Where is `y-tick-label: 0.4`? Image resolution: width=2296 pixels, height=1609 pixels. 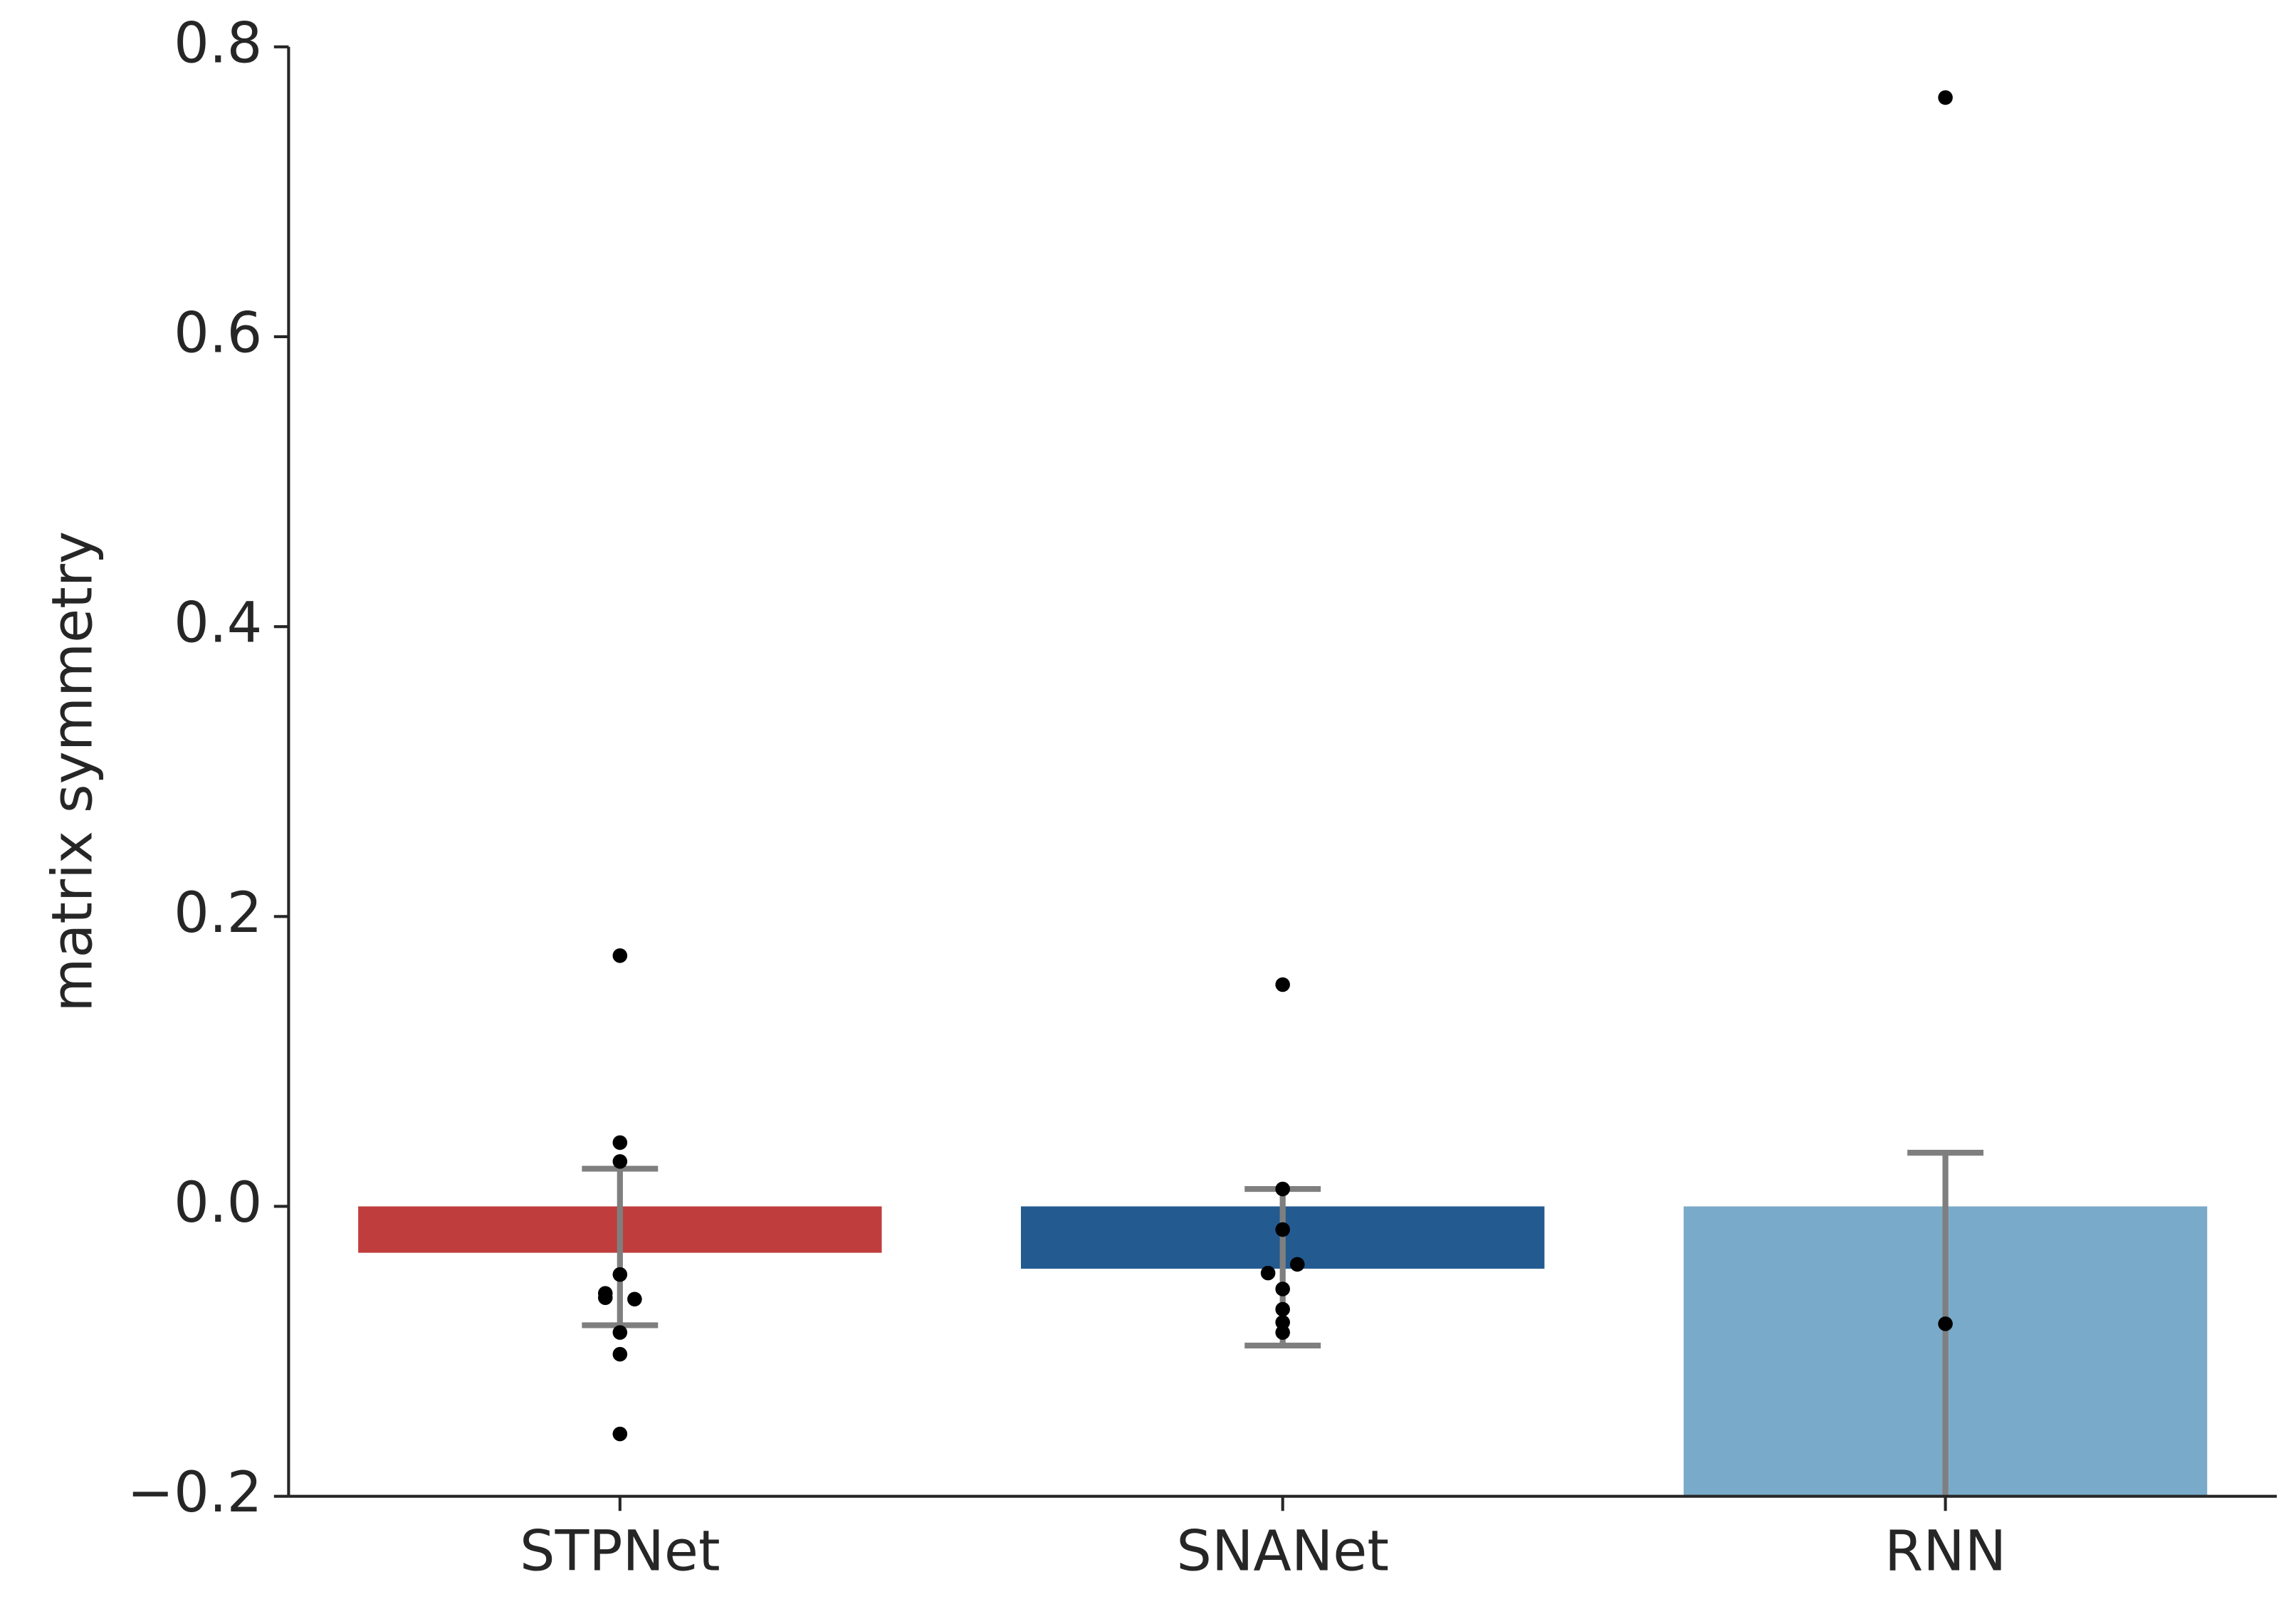 y-tick-label: 0.4 is located at coordinates (218, 623).